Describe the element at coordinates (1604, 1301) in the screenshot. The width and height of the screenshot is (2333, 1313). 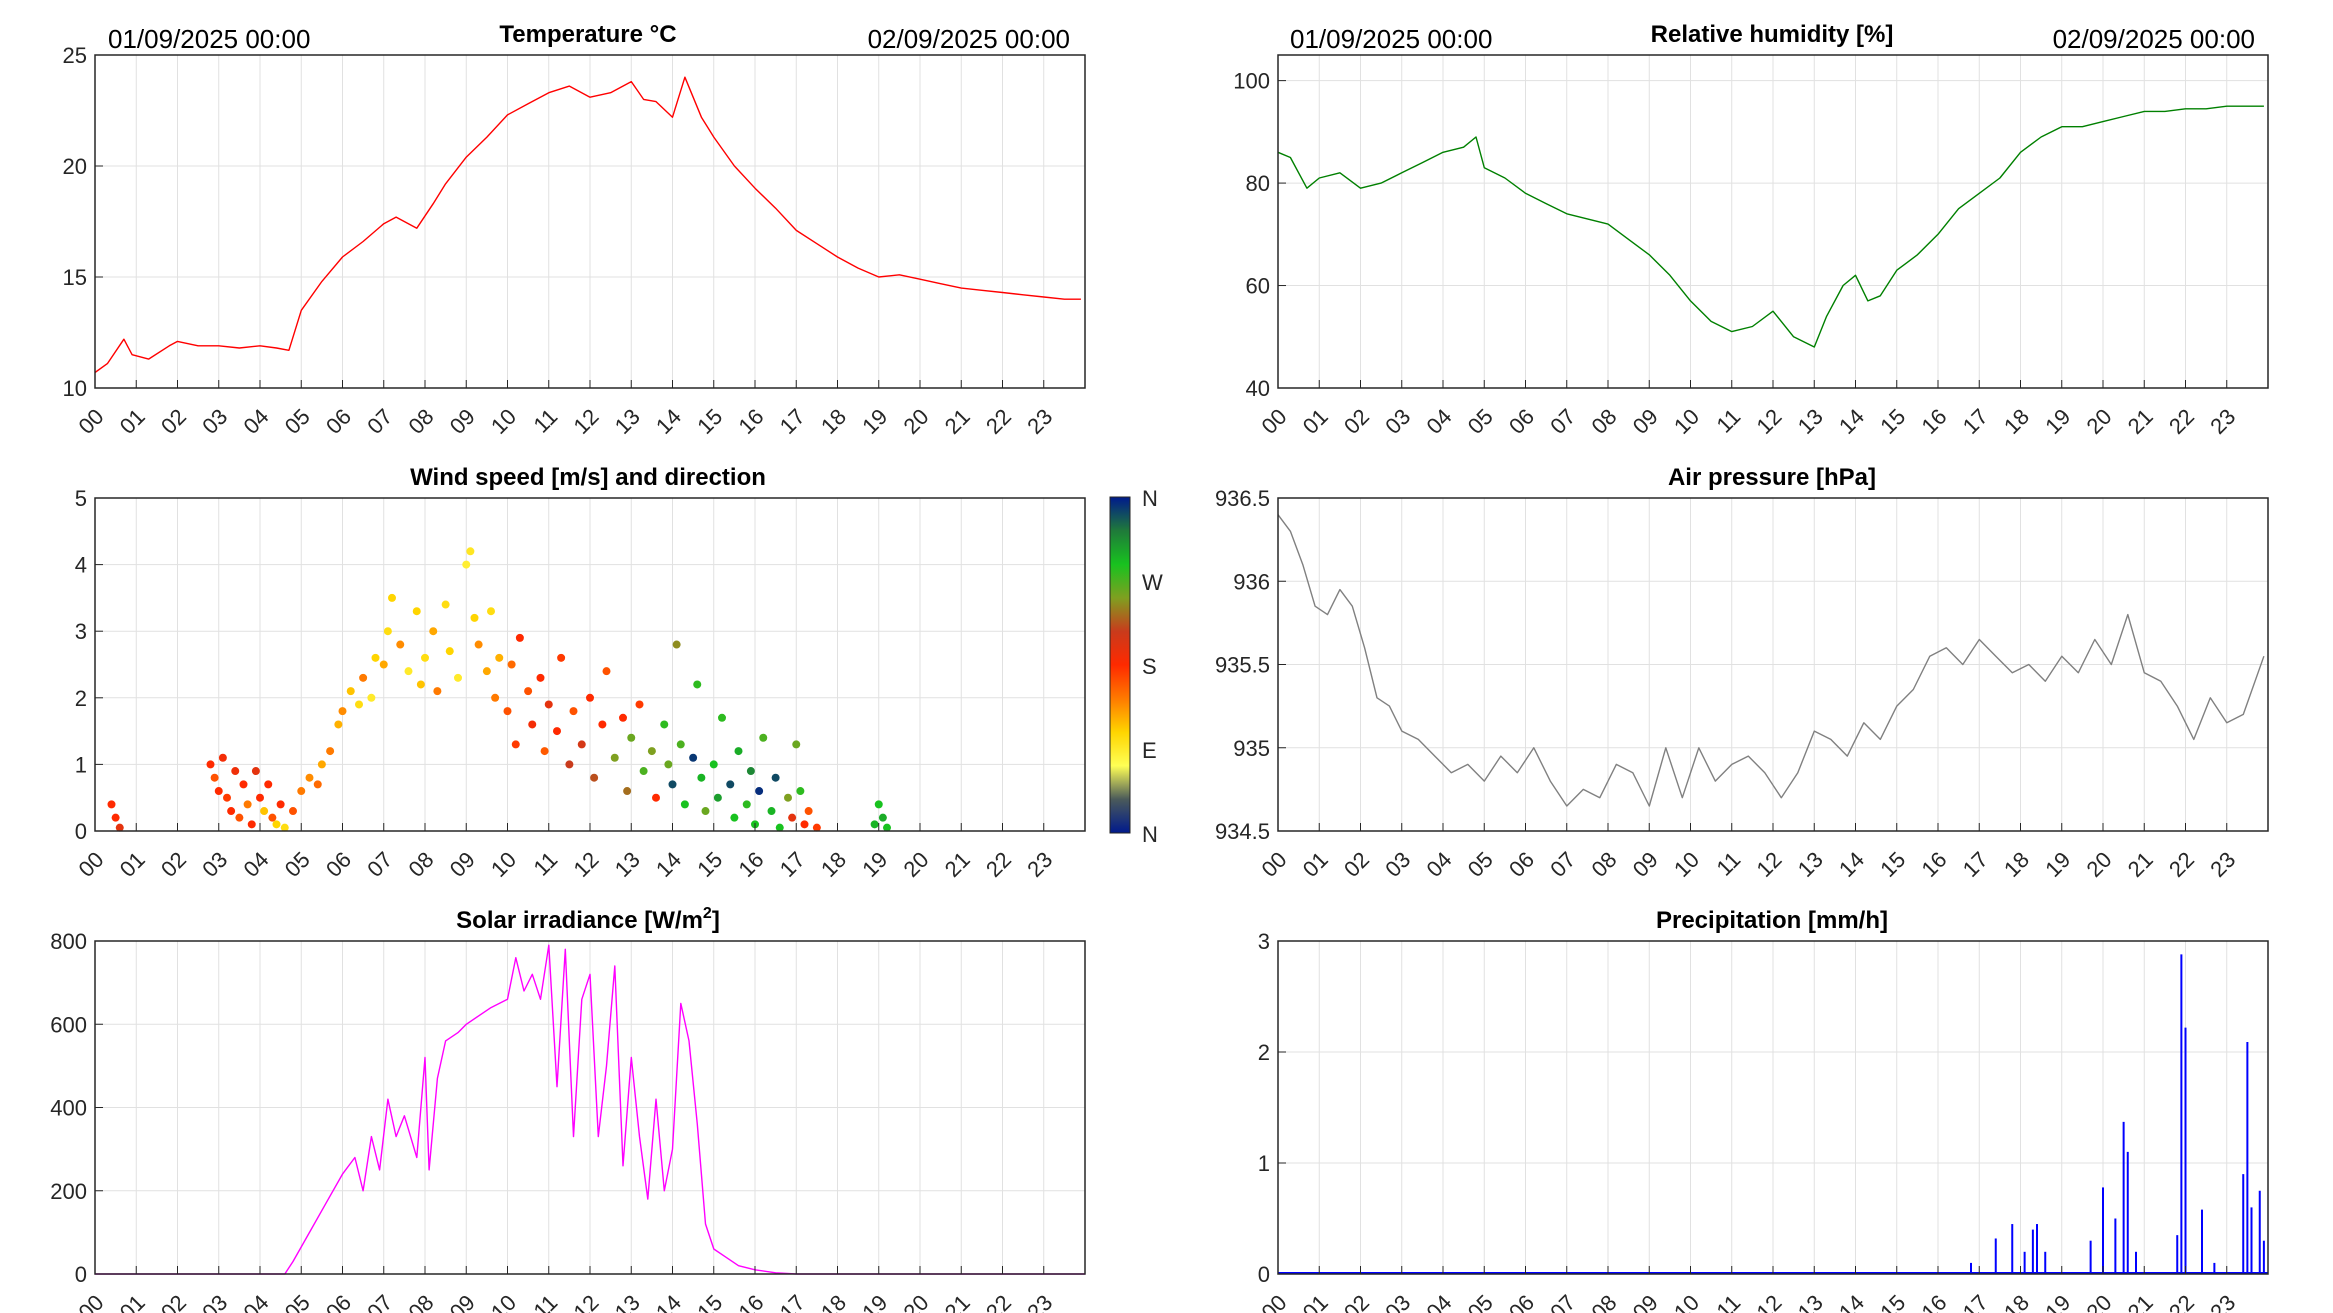
I see `precipitation-xtick-label: 08` at that location.